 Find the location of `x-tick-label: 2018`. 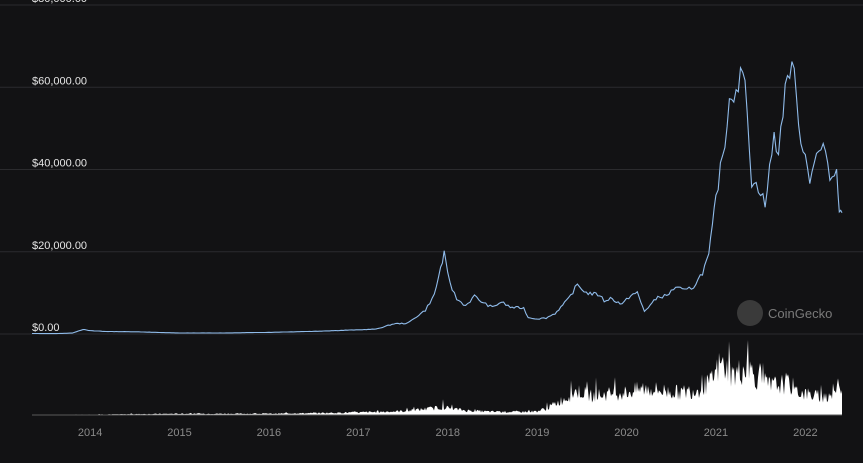

x-tick-label: 2018 is located at coordinates (447, 433).